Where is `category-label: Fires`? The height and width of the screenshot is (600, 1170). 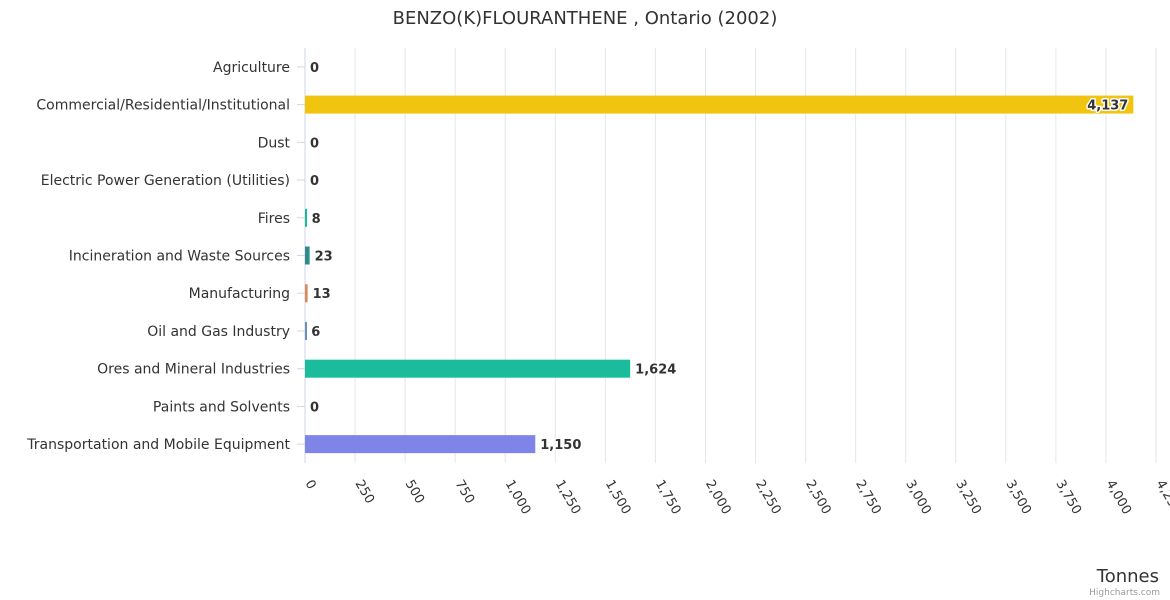 category-label: Fires is located at coordinates (274, 219).